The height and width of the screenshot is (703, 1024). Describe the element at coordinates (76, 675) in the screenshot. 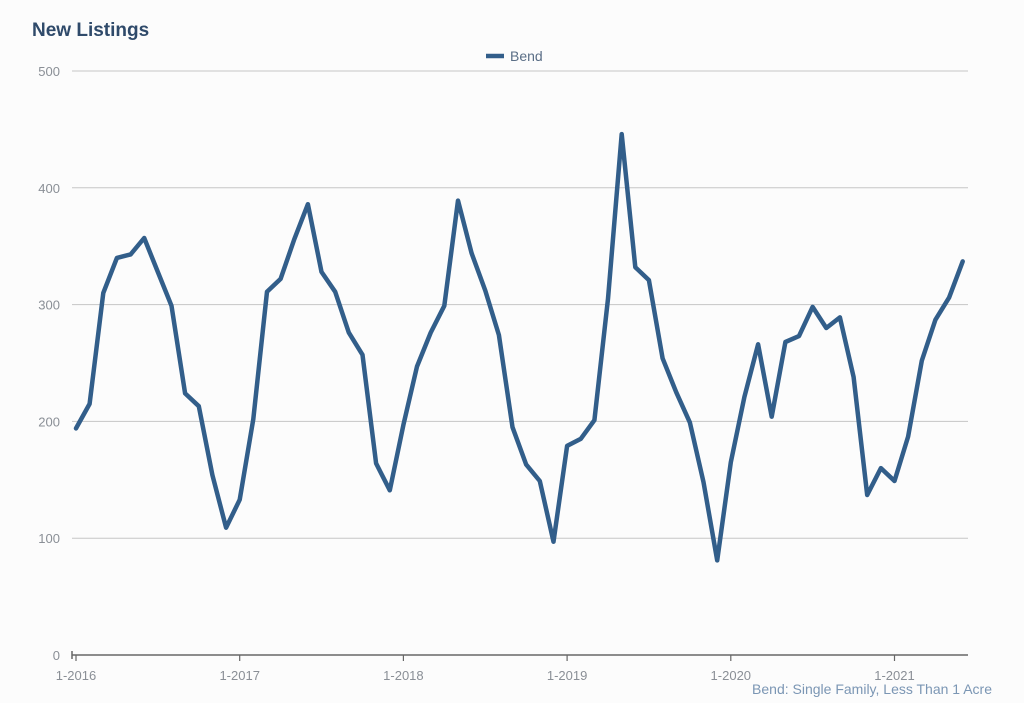

I see `x-tick-label: 1-2016` at that location.